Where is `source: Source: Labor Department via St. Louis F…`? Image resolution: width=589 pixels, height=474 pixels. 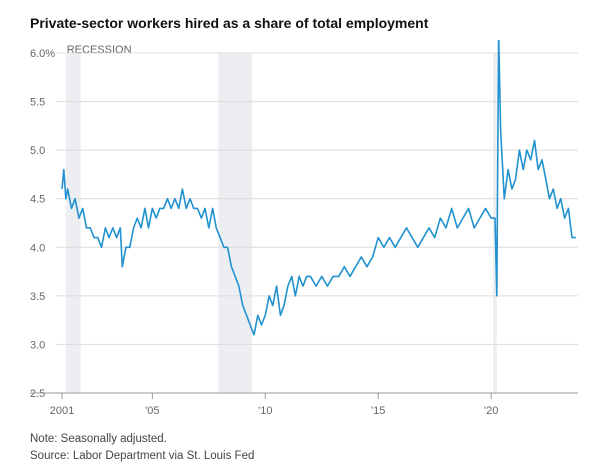
source: Source: Labor Department via St. Louis F… is located at coordinates (142, 456).